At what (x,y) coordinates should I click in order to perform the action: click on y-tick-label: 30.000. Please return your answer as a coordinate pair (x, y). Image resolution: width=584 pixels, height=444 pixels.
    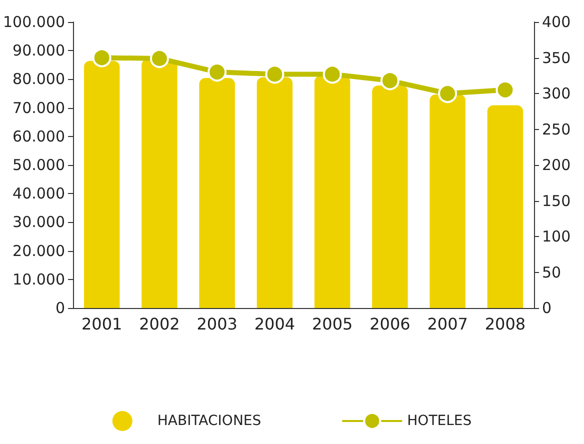
    Looking at the image, I should click on (39, 222).